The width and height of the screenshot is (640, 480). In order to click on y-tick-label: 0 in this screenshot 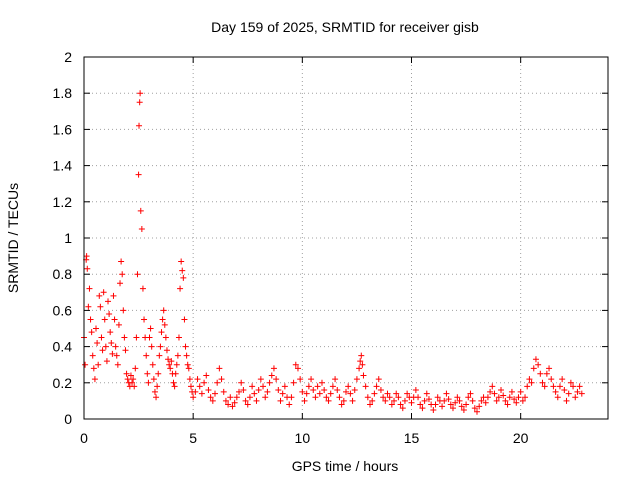, I will do `click(68, 419)`.